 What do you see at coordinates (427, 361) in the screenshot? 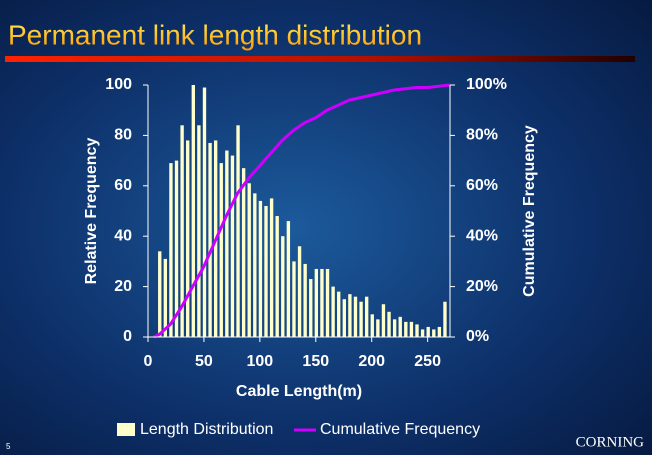
I see `x-tick-label: 250` at bounding box center [427, 361].